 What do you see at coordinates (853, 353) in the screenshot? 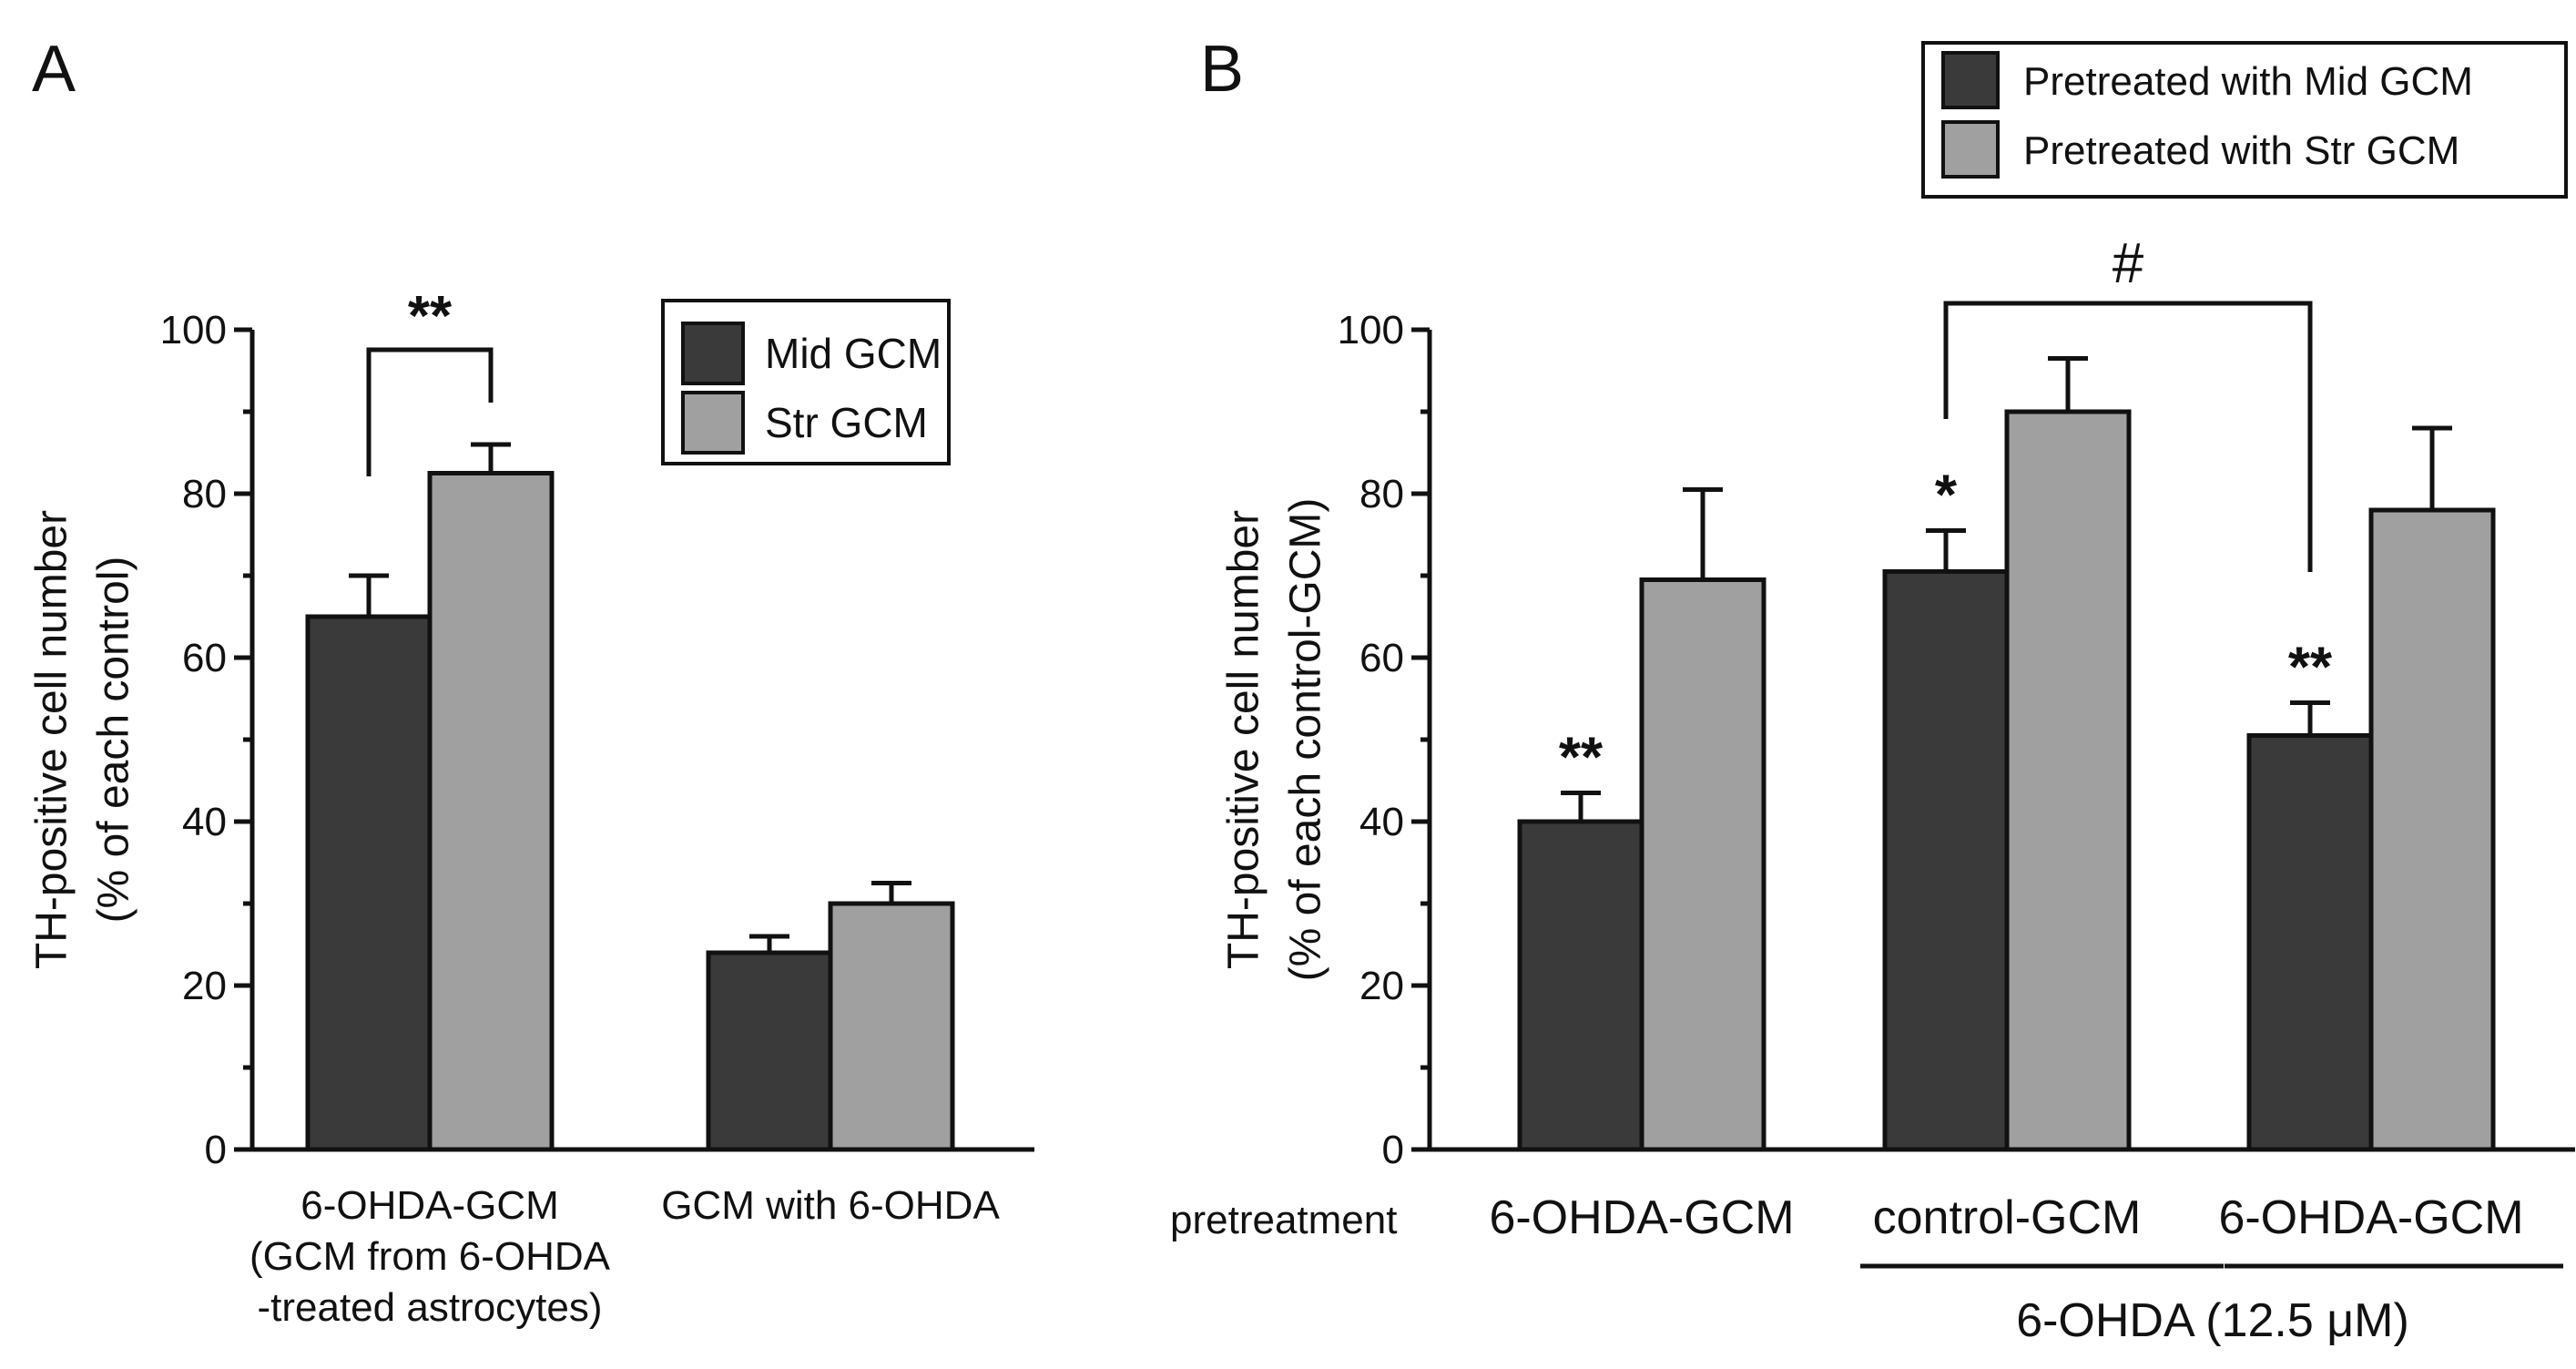
I see `legend-label: Mid GCM` at bounding box center [853, 353].